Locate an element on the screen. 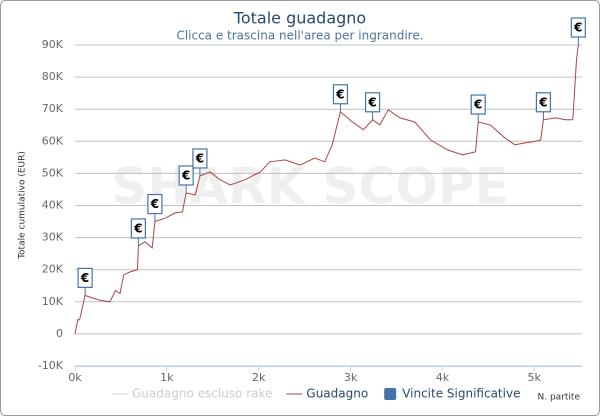 The width and height of the screenshot is (600, 420). y-tick-label: 50K is located at coordinates (53, 172).